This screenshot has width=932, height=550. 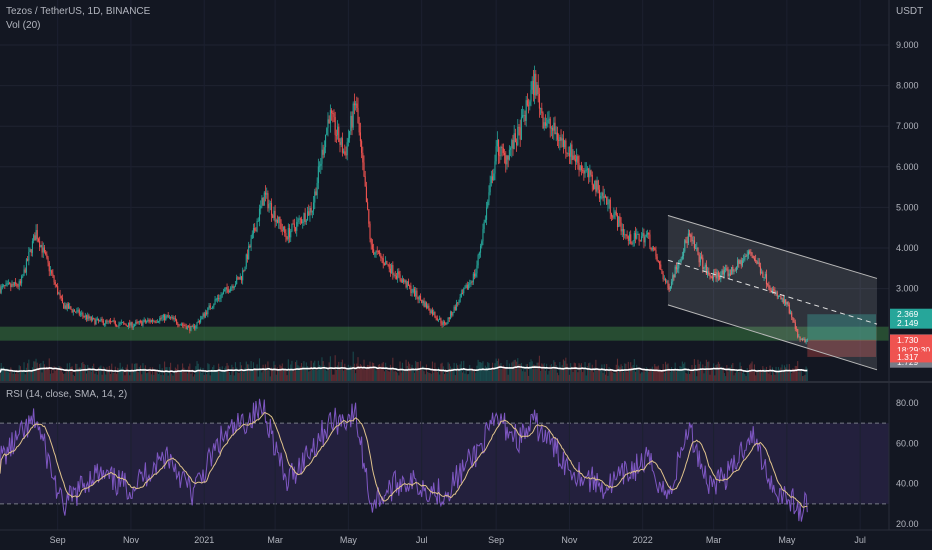 I want to click on volume-legend: Vol (20), so click(x=23, y=25).